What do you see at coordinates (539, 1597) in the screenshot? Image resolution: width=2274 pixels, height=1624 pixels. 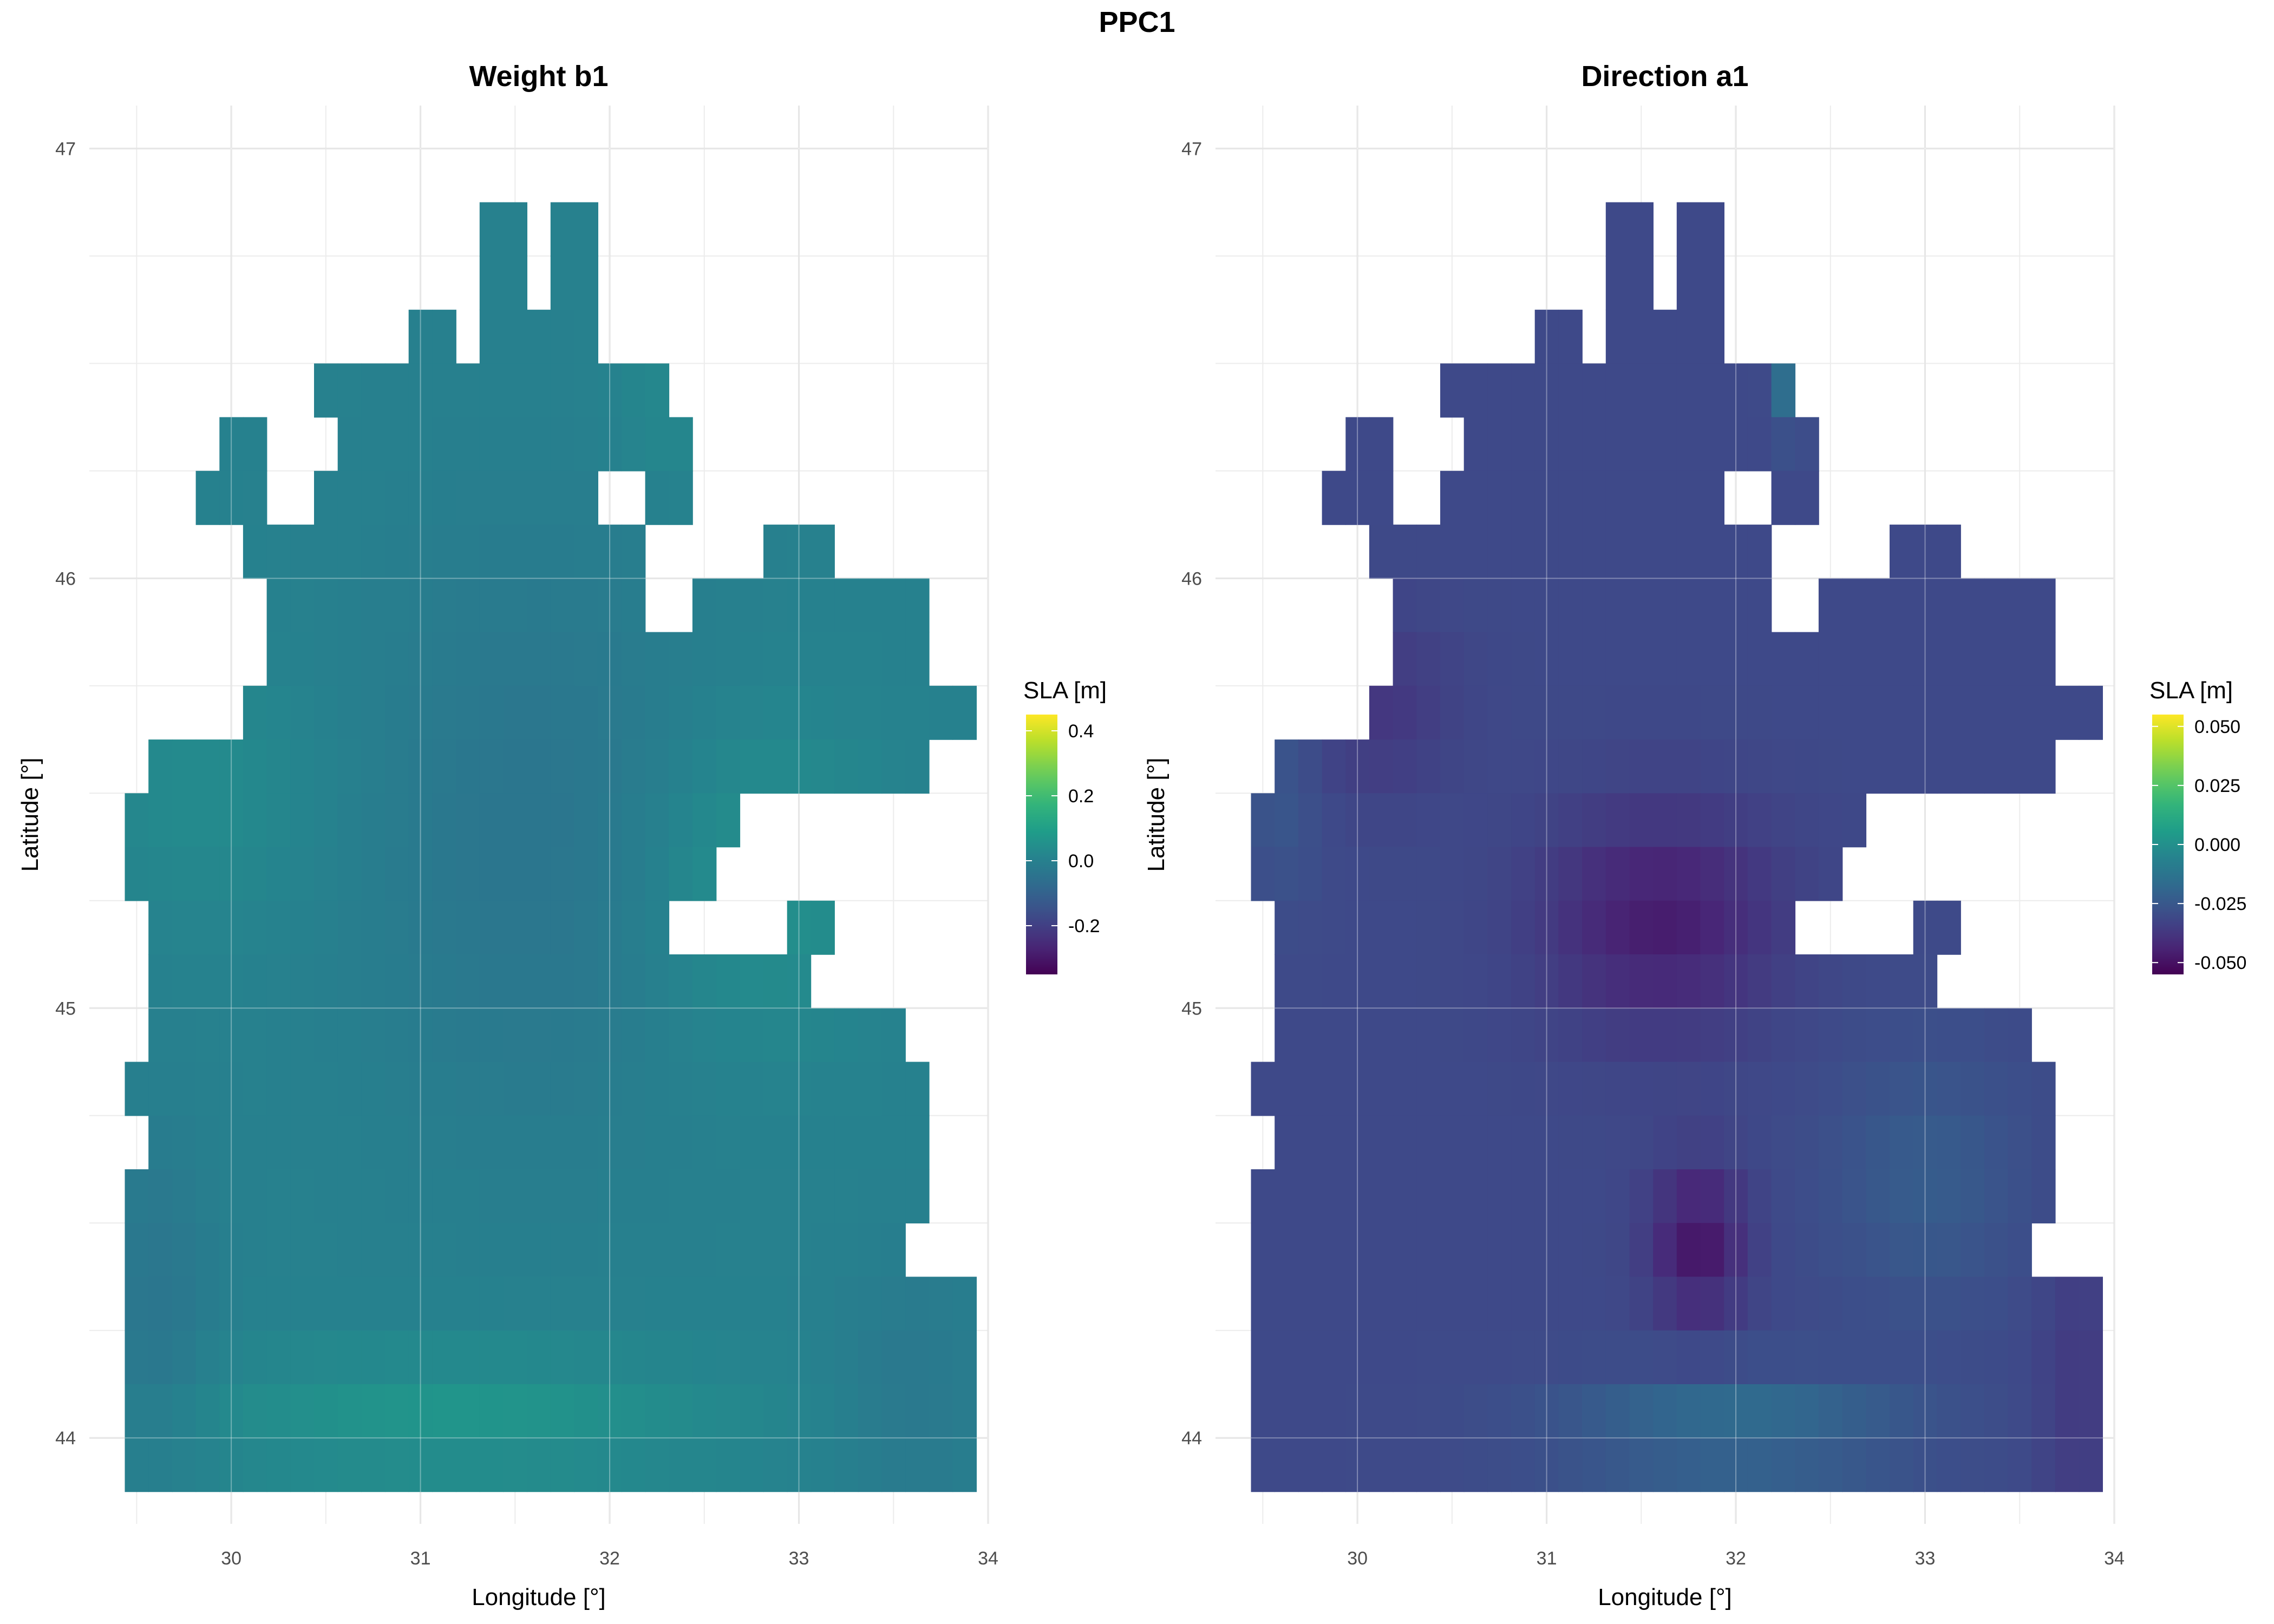 I see `x-axis-label: Longitude [°]` at bounding box center [539, 1597].